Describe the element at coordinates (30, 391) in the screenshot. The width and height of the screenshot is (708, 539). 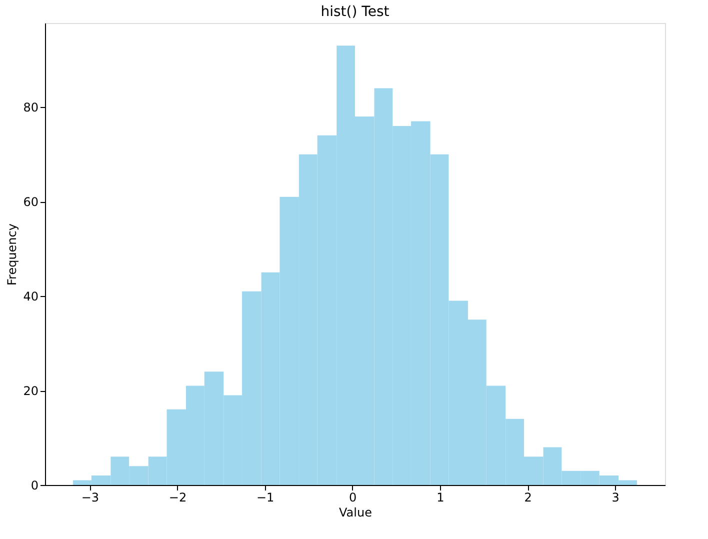
I see `y-tick-label: 20` at that location.